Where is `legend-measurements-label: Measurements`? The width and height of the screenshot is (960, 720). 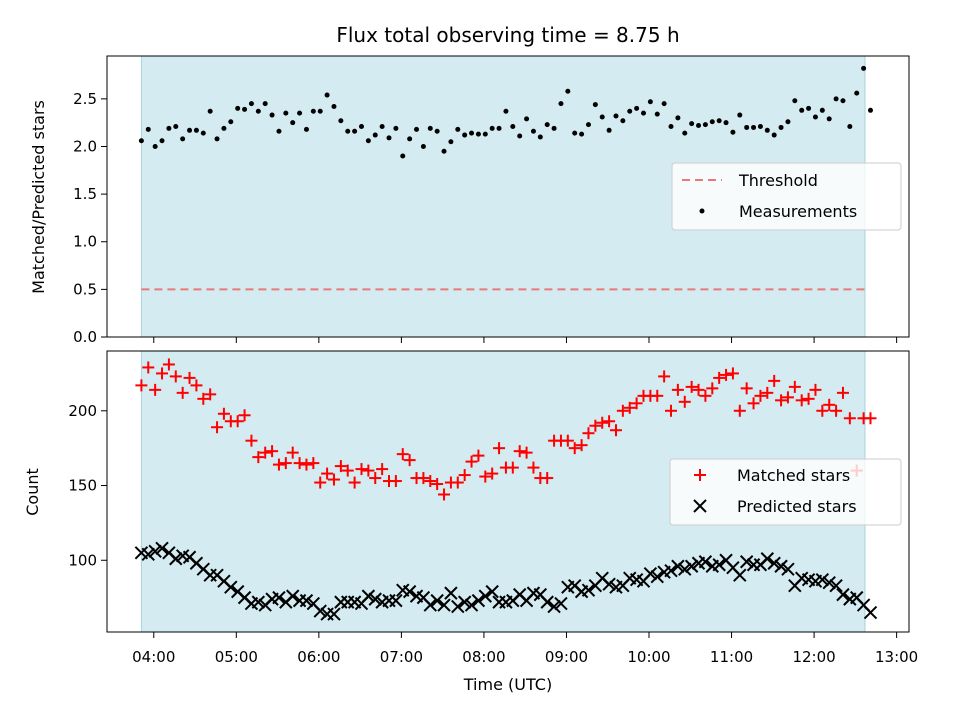 legend-measurements-label: Measurements is located at coordinates (798, 211).